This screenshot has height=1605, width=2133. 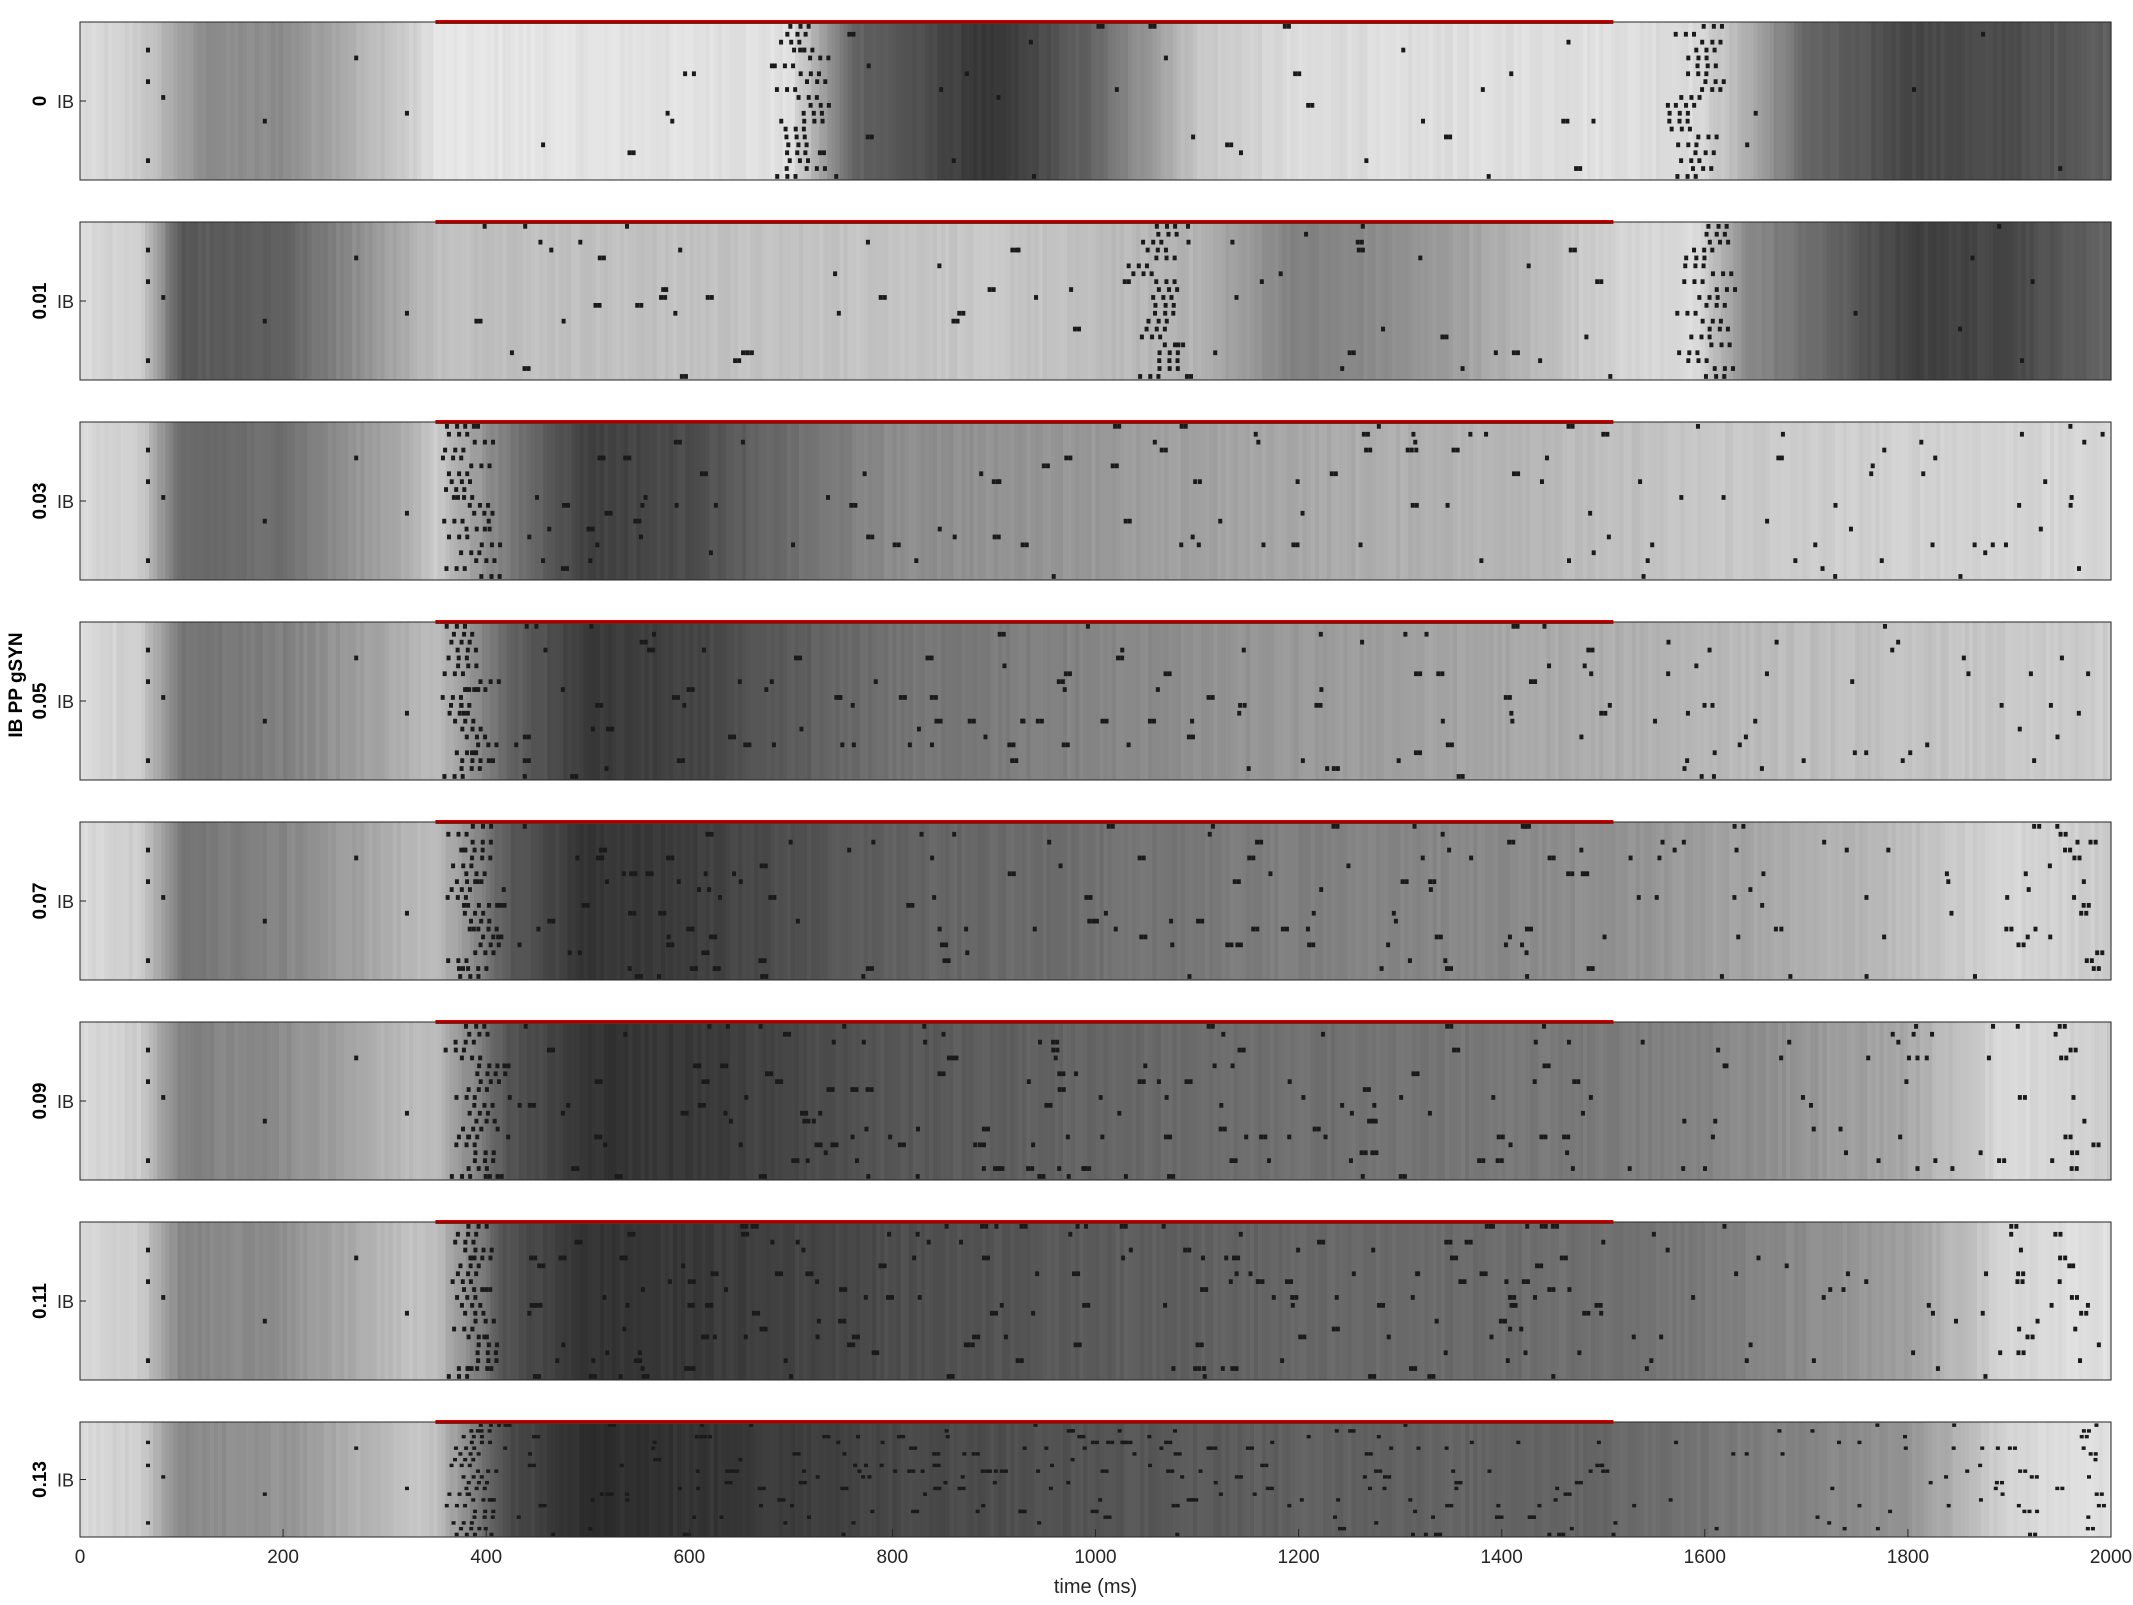 What do you see at coordinates (65, 502) in the screenshot?
I see `row-label: IB` at bounding box center [65, 502].